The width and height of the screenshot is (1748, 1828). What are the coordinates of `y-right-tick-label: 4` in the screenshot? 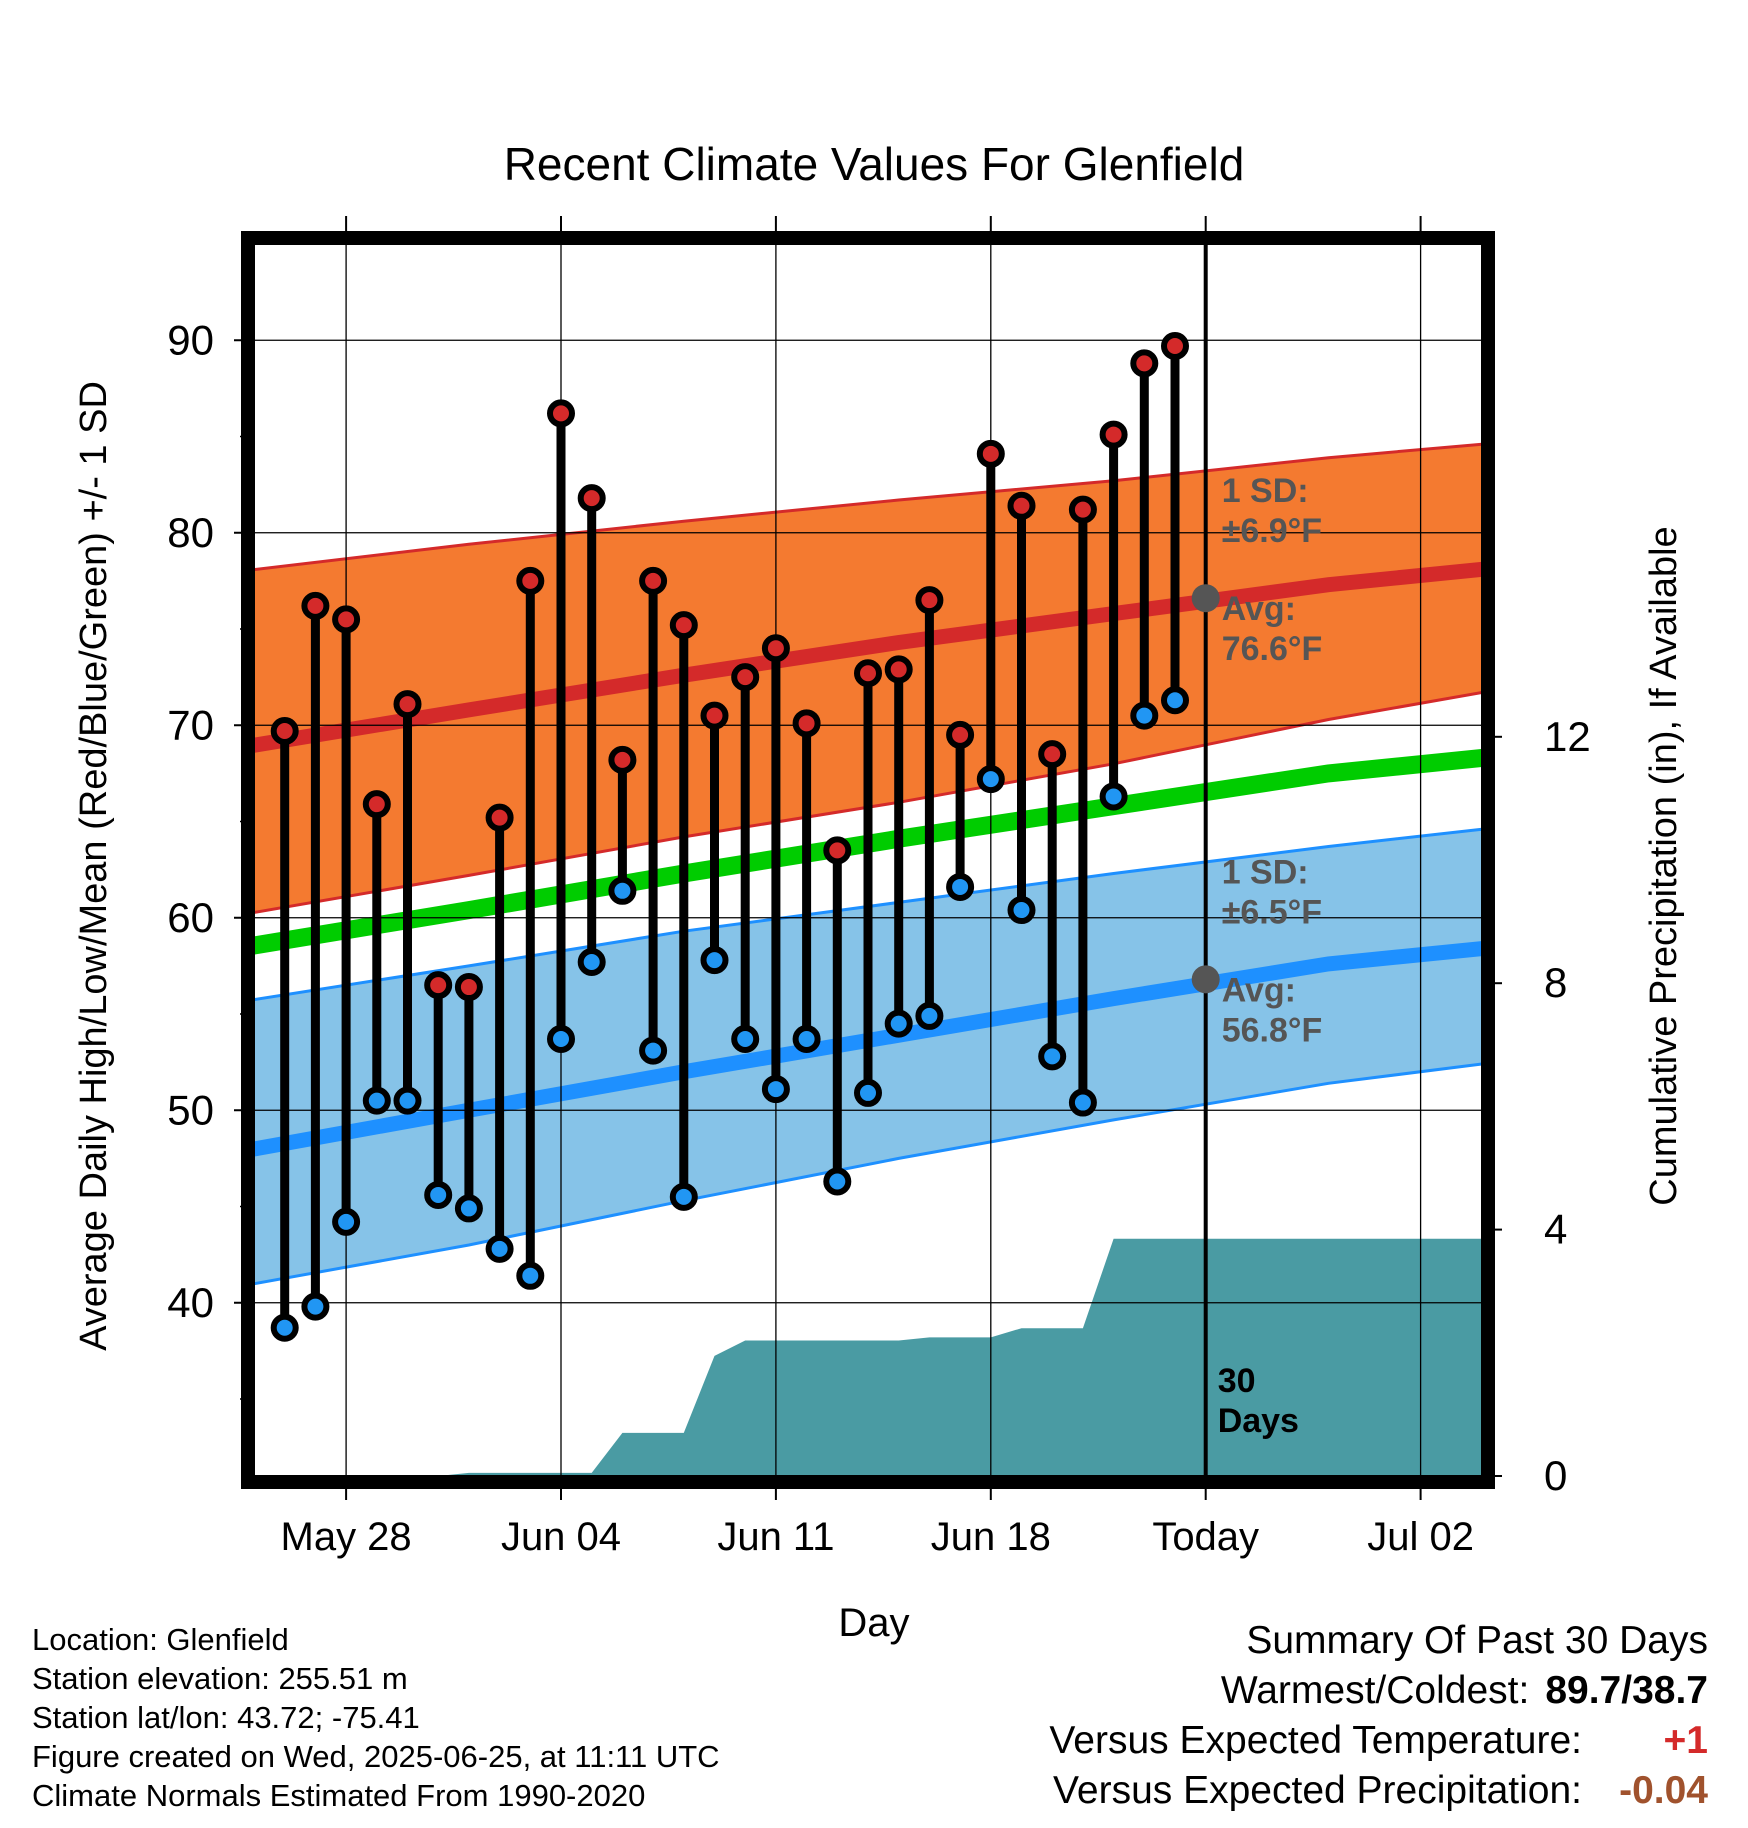 It's located at (1555, 1229).